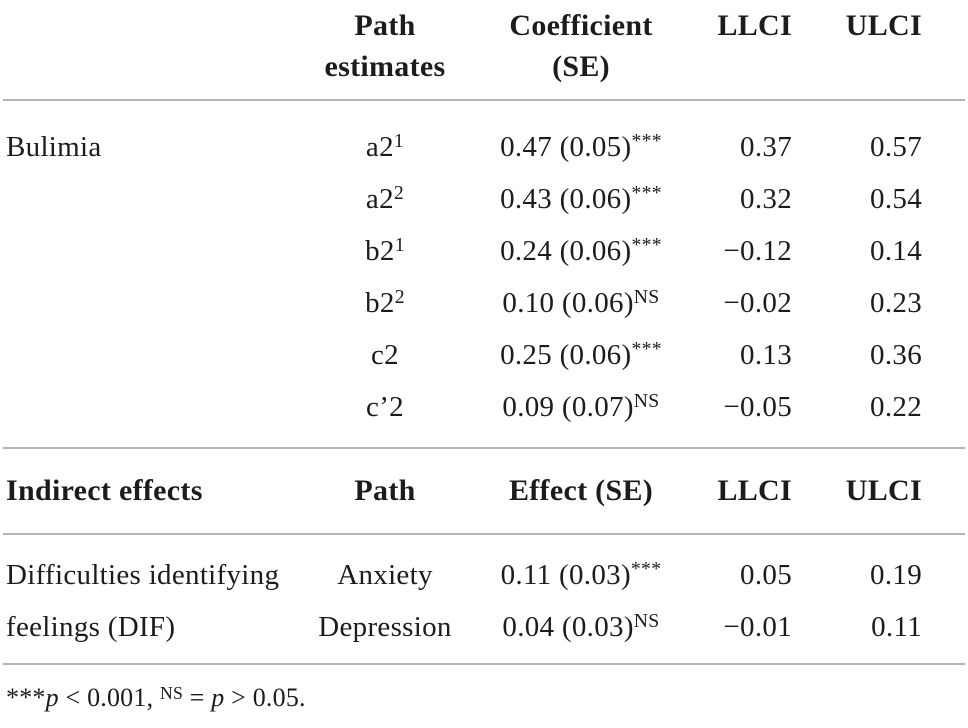  Describe the element at coordinates (465, 147) in the screenshot. I see `table-row: Bulimia a21 0.47 (0.05)*** 0.37 0.57` at that location.